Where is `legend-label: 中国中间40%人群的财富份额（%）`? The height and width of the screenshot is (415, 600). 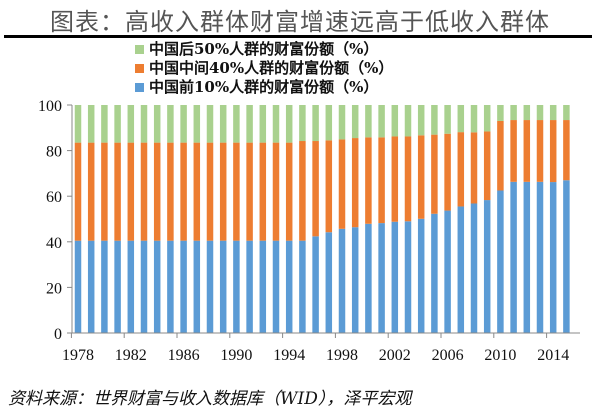
legend-label: 中国中间40%人群的财富份额（%） is located at coordinates (271, 68).